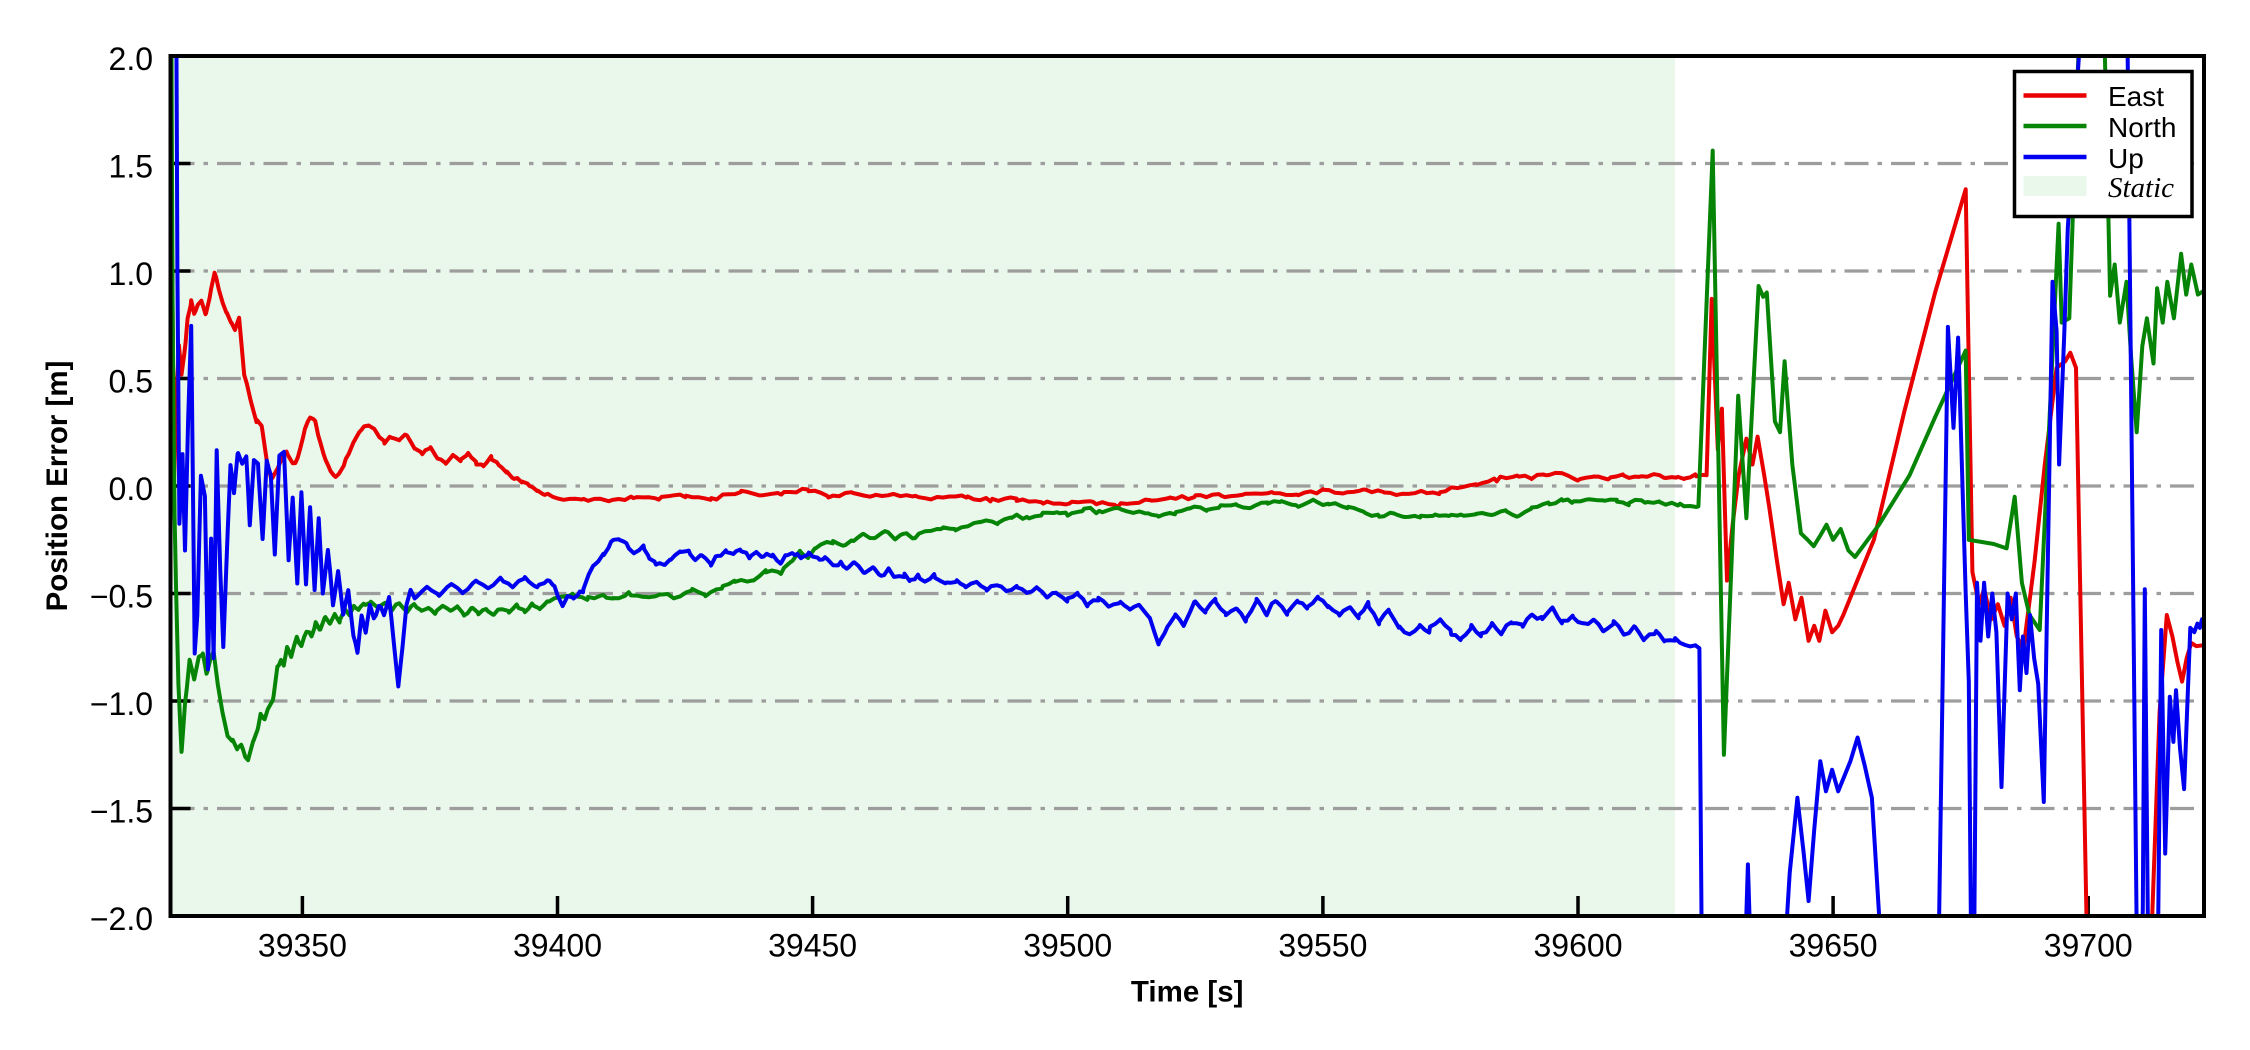 The width and height of the screenshot is (2250, 1050). I want to click on svg-text: North, so click(2142, 127).